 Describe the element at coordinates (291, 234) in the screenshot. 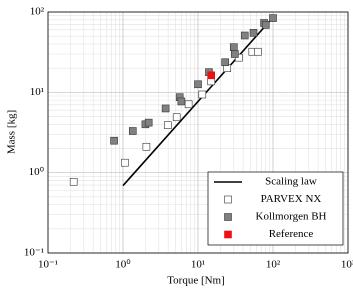

I see `legend-label: Reference` at that location.